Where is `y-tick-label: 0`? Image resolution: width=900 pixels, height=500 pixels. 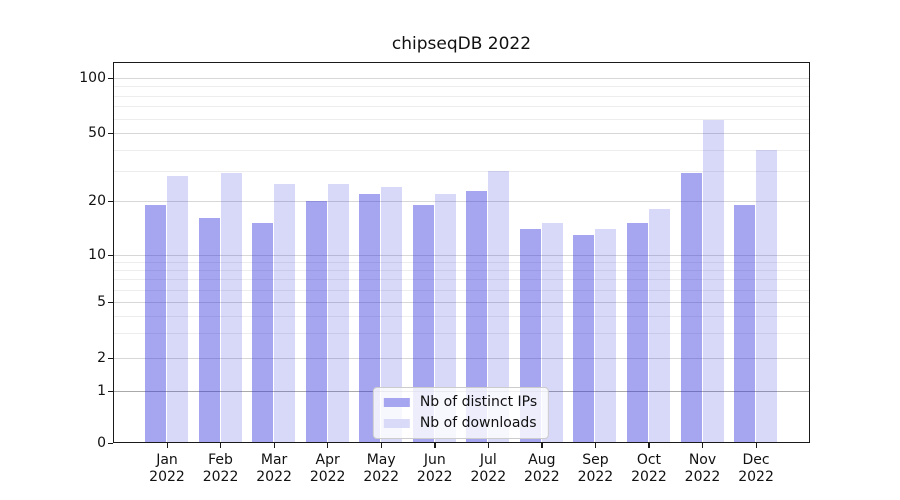 y-tick-label: 0 is located at coordinates (101, 443).